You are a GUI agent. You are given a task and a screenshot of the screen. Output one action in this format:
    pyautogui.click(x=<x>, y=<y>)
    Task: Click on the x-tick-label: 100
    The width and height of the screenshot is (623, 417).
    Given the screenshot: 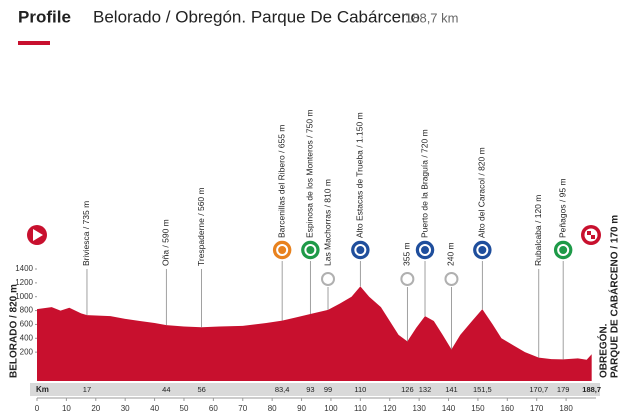 What is the action you would take?
    pyautogui.click(x=331, y=408)
    